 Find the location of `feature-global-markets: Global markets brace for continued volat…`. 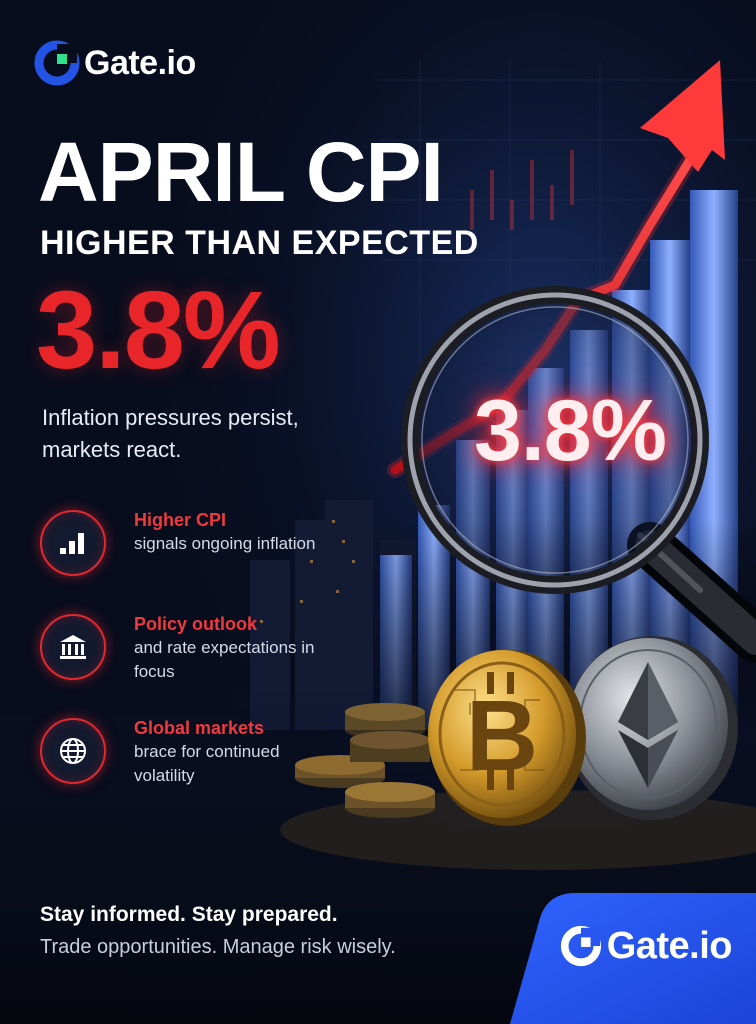

feature-global-markets: Global markets brace for continued volat… is located at coordinates (187, 753).